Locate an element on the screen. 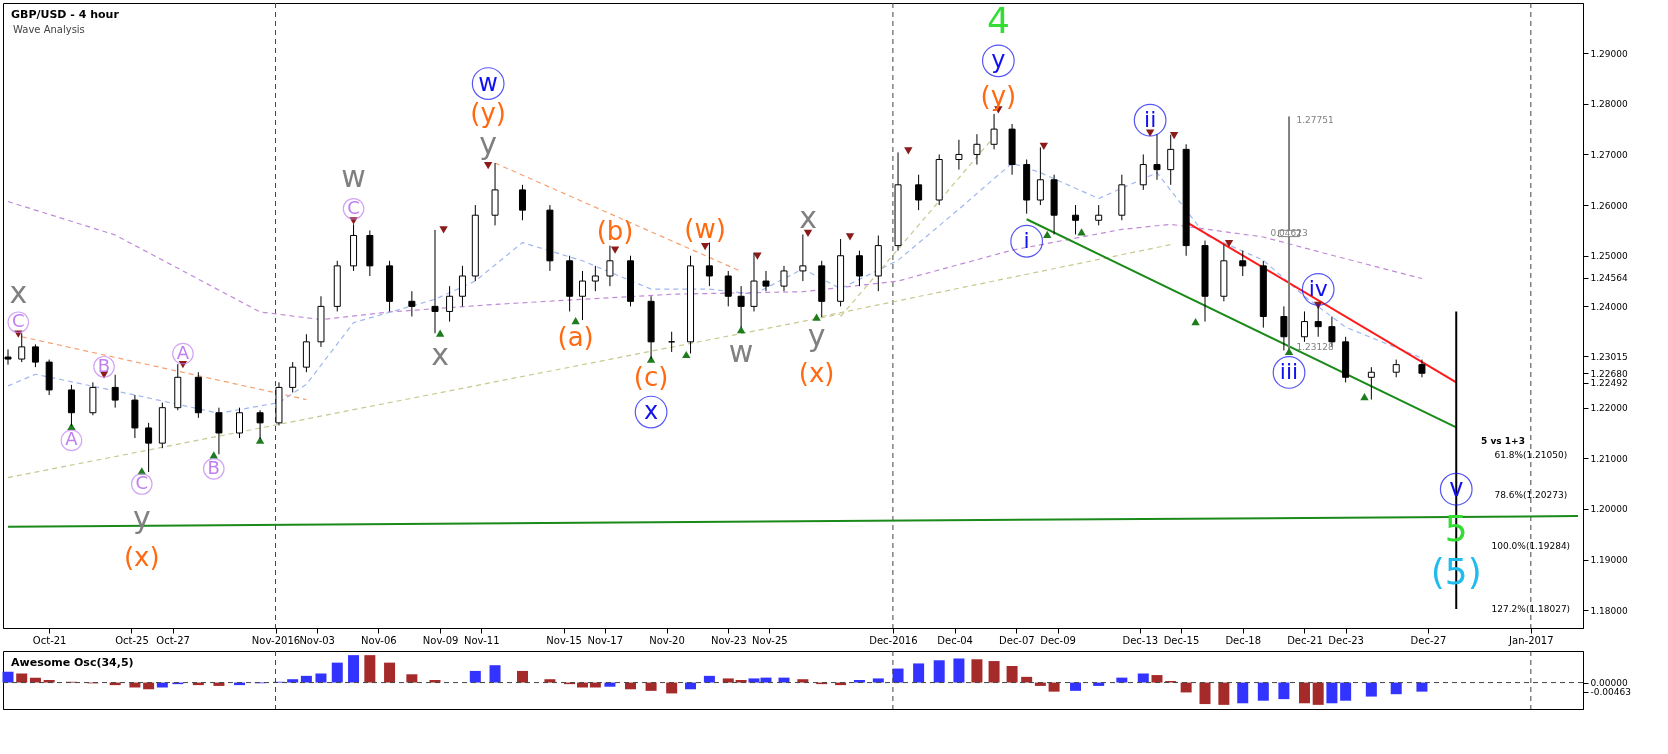 The height and width of the screenshot is (754, 1668). text: GBP/USD - 4 hour is located at coordinates (65, 14).